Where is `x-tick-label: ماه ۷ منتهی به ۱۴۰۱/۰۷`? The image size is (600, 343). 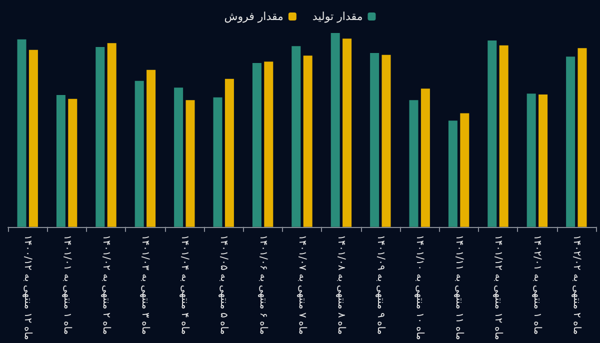
x-tick-label: ماه ۷ منتهی به ۱۴۰۱/۰۷ is located at coordinates (302, 284).